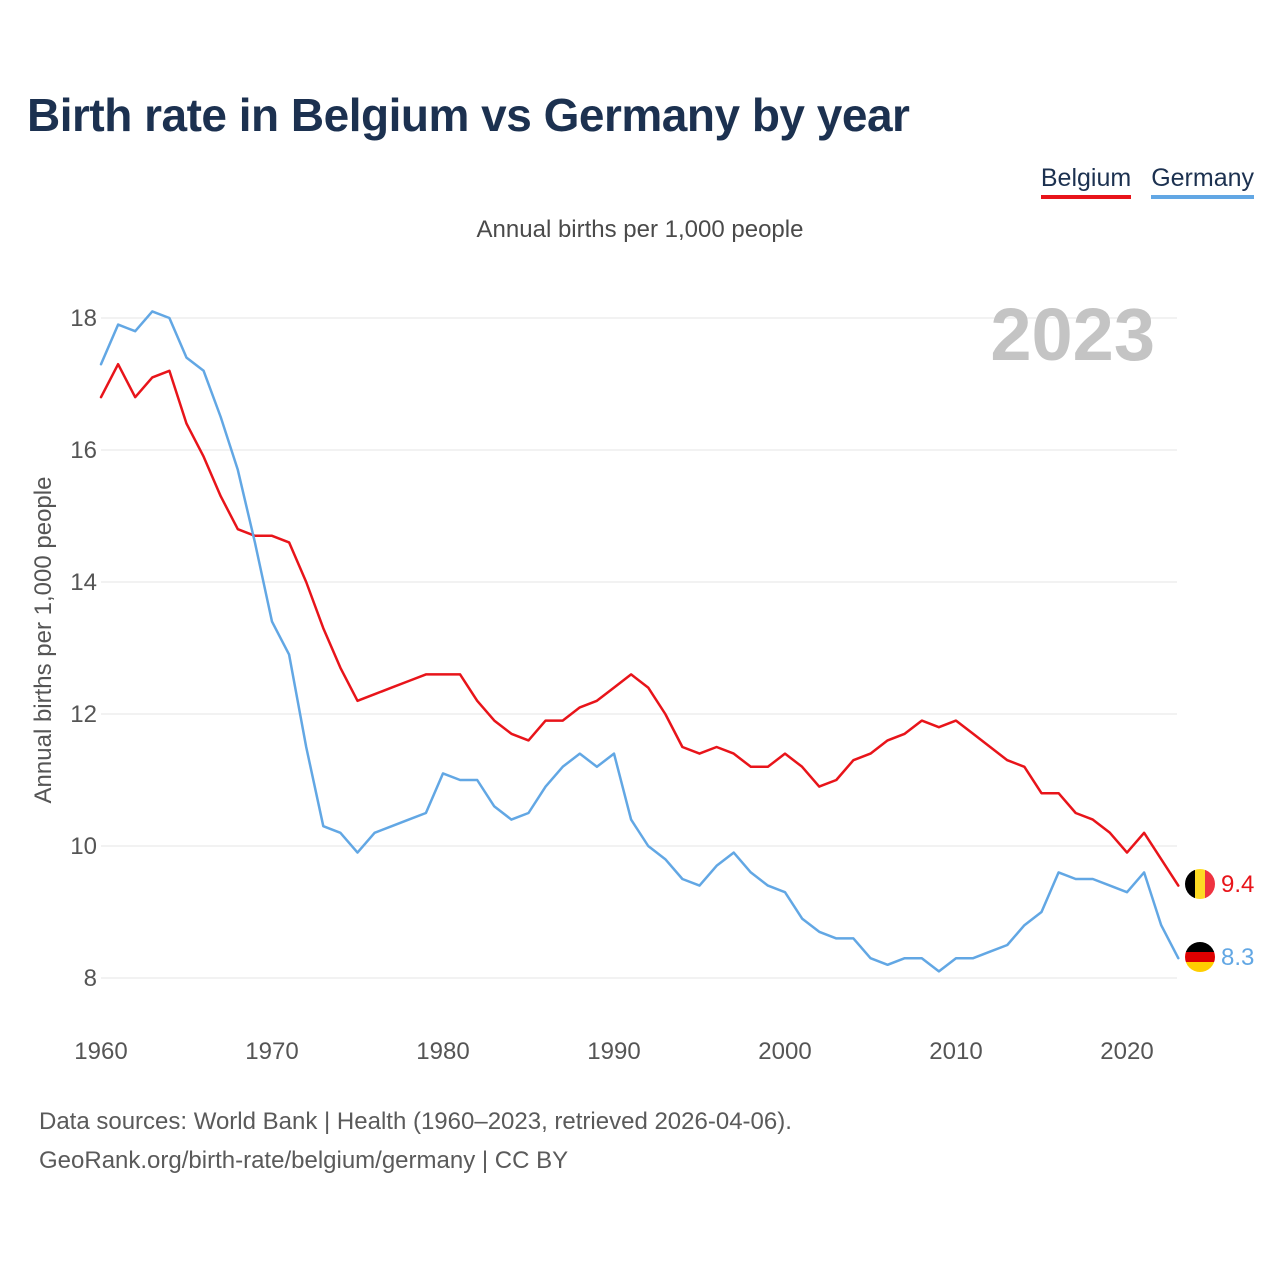  I want to click on chart-subtitle: Annual births per 1,000 people, so click(640, 229).